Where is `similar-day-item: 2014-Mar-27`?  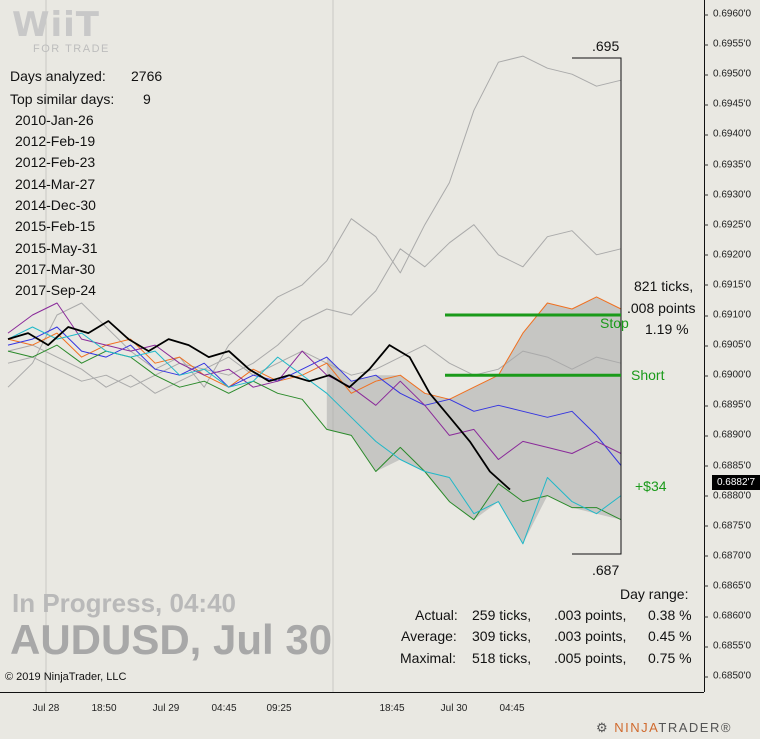
similar-day-item: 2014-Mar-27 is located at coordinates (55, 184).